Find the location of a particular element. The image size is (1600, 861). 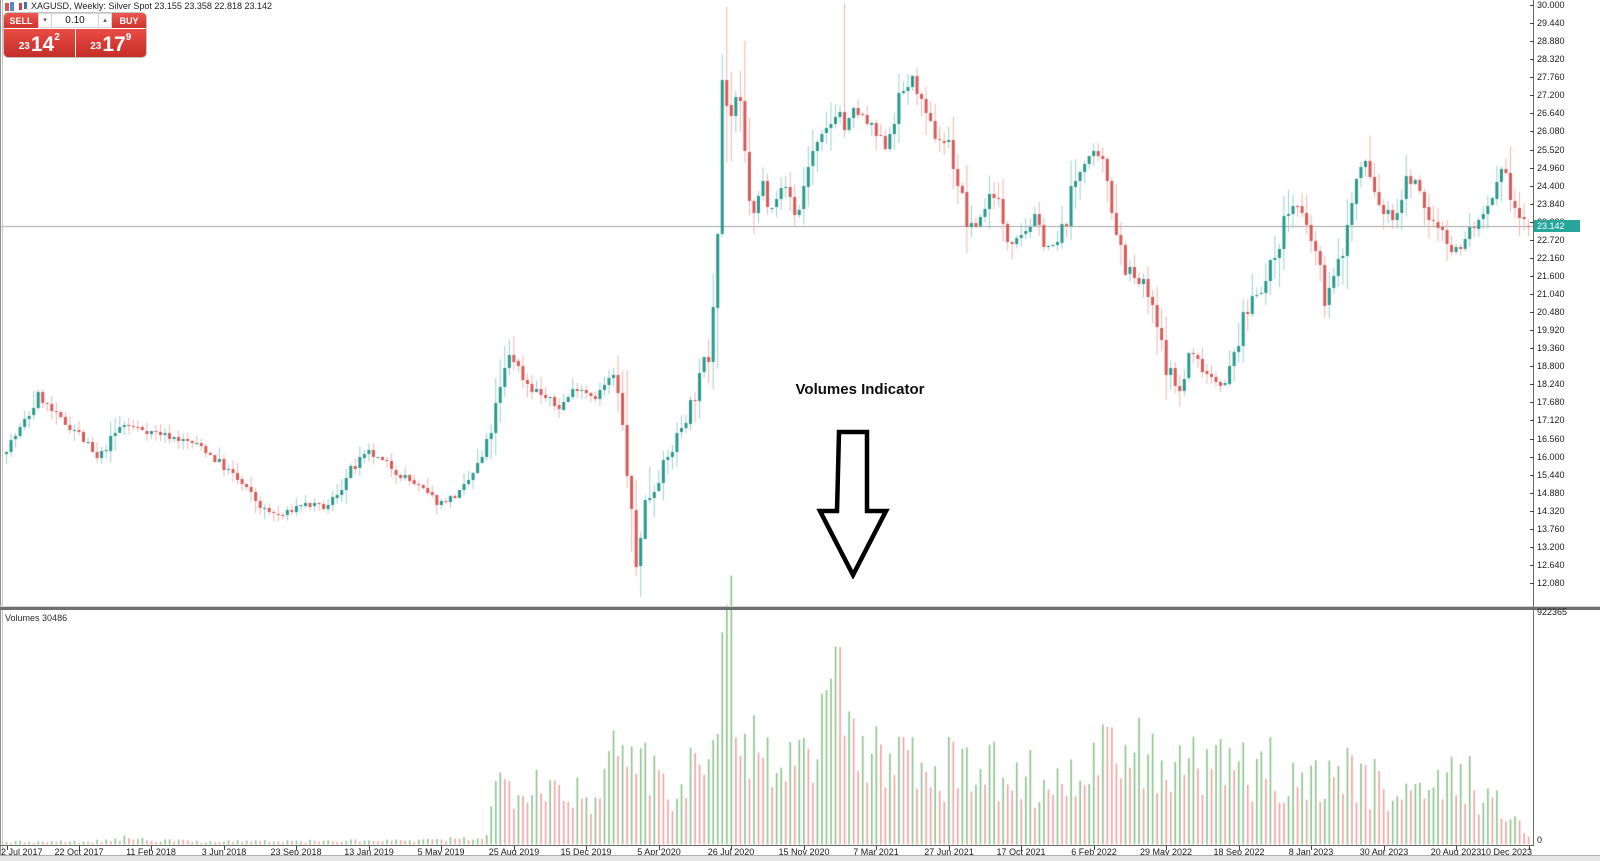

time-axis-label: 10 Dec 2023 is located at coordinates (1506, 852).